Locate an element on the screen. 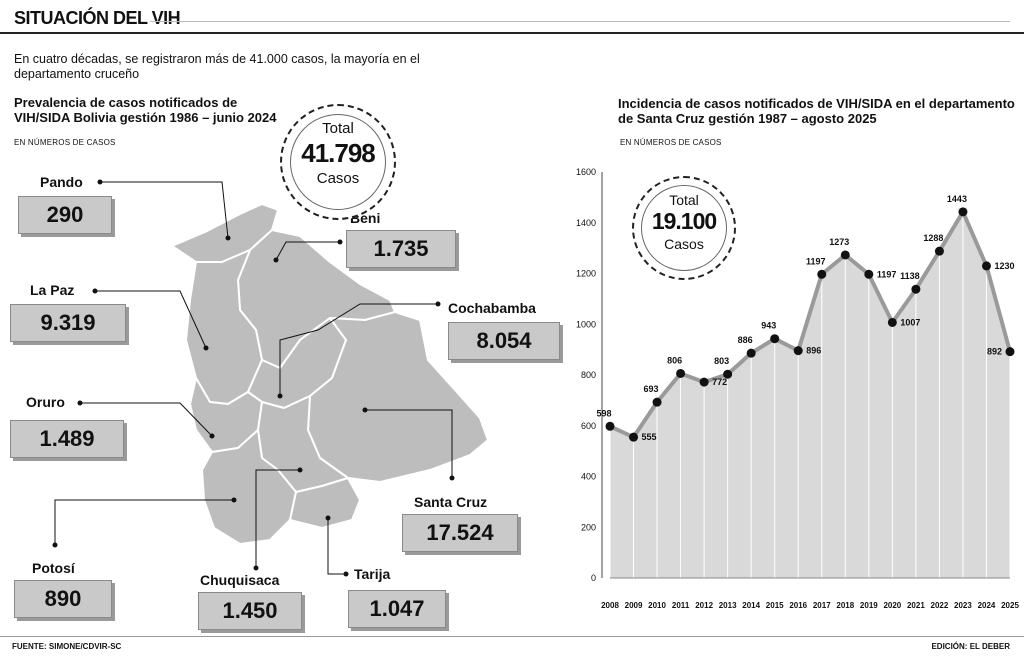 The image size is (1024, 657). chart-total-badge: Total 19.100 Casos is located at coordinates (684, 228).